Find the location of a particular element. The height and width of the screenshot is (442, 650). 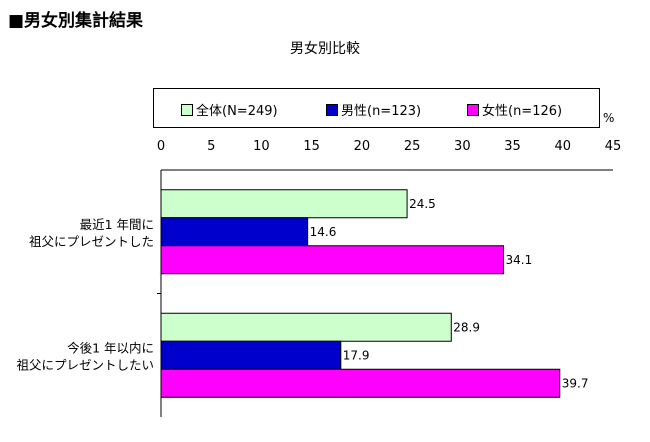

page-heading: ■男女別集計結果 is located at coordinates (76, 21).